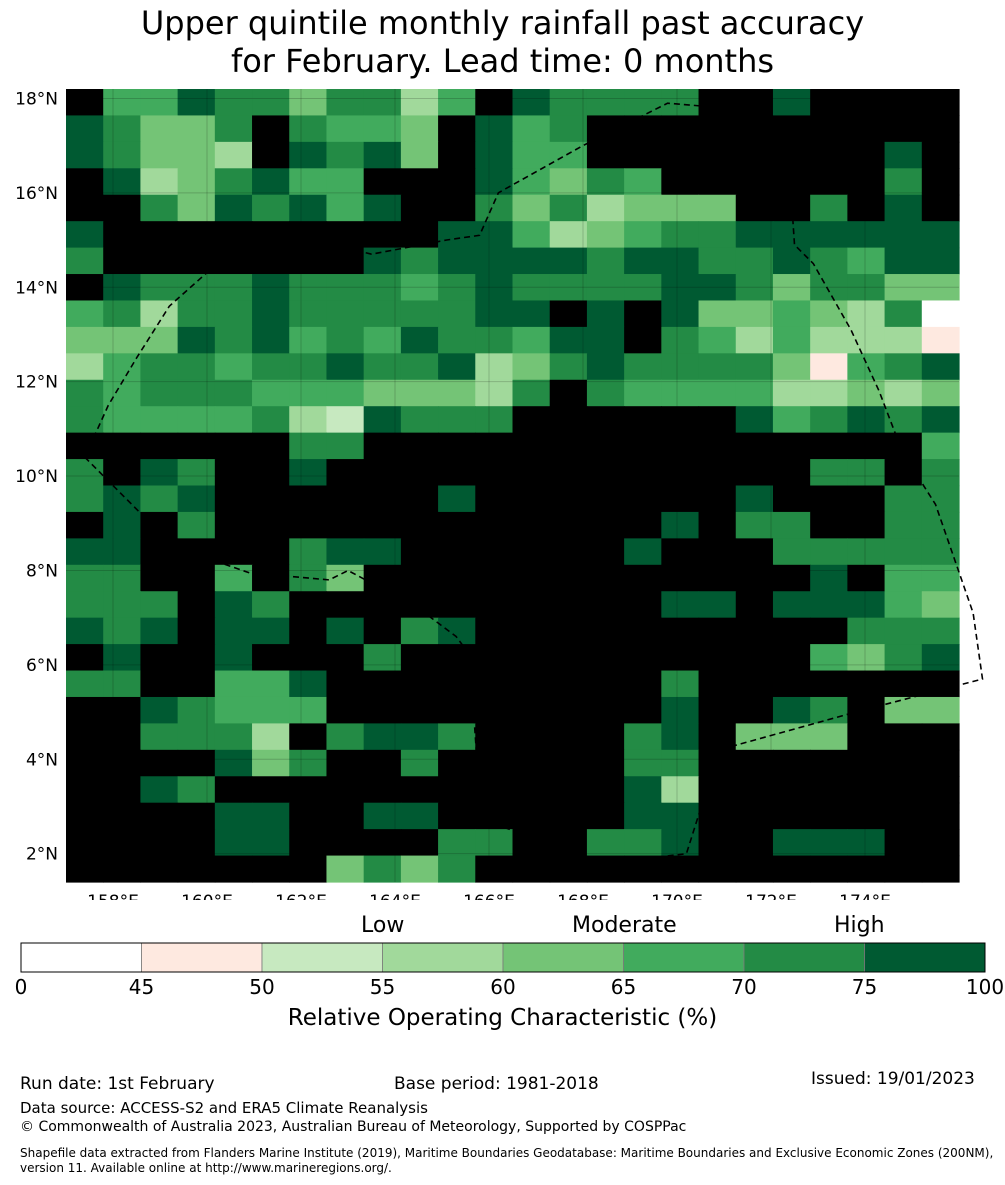 The height and width of the screenshot is (1185, 1005). Describe the element at coordinates (383, 925) in the screenshot. I see `colorbar-category-low: Low` at that location.